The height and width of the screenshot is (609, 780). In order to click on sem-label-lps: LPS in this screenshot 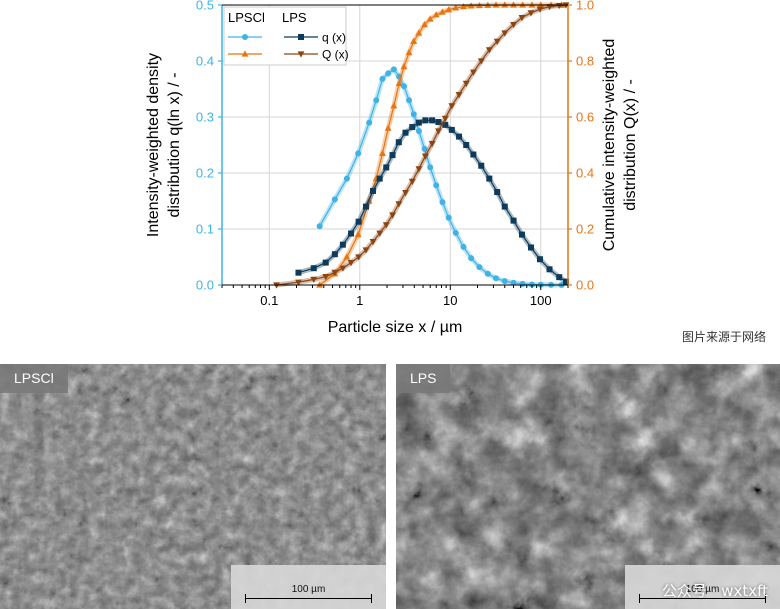, I will do `click(423, 378)`.